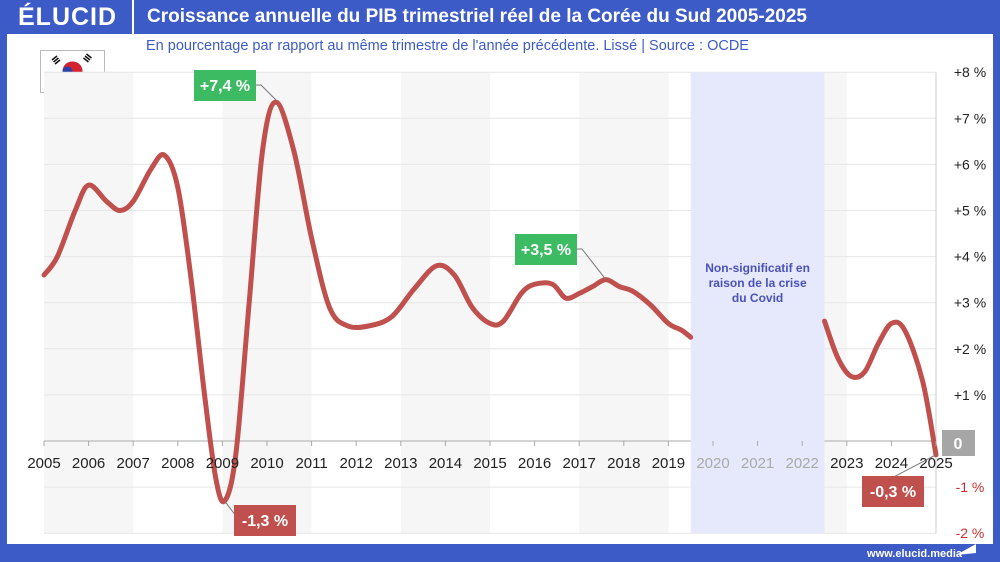 The width and height of the screenshot is (1000, 562). Describe the element at coordinates (400, 463) in the screenshot. I see `x-tick-label: 2013` at that location.